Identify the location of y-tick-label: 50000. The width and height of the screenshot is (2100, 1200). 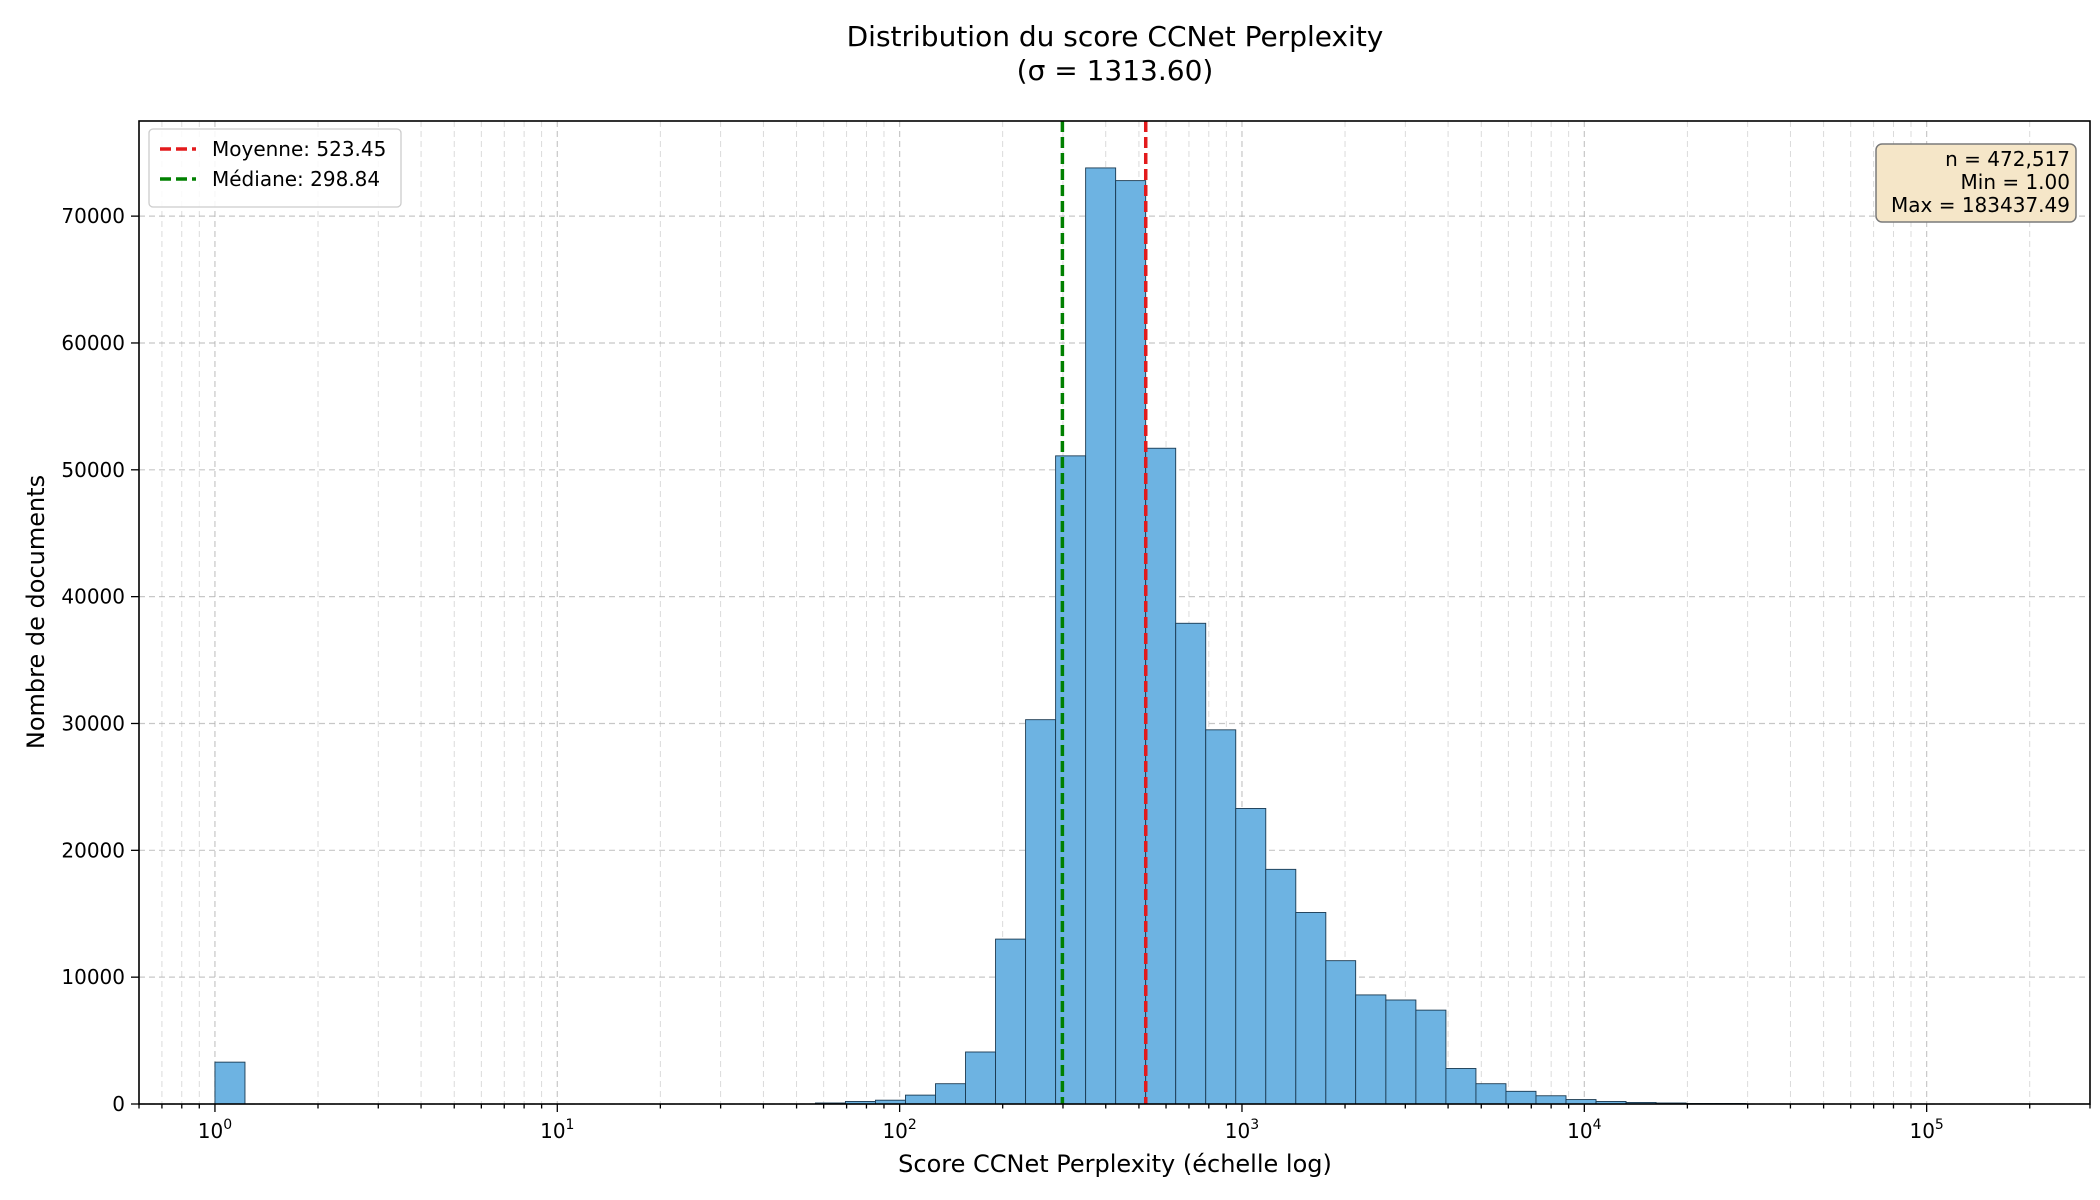
(93, 470).